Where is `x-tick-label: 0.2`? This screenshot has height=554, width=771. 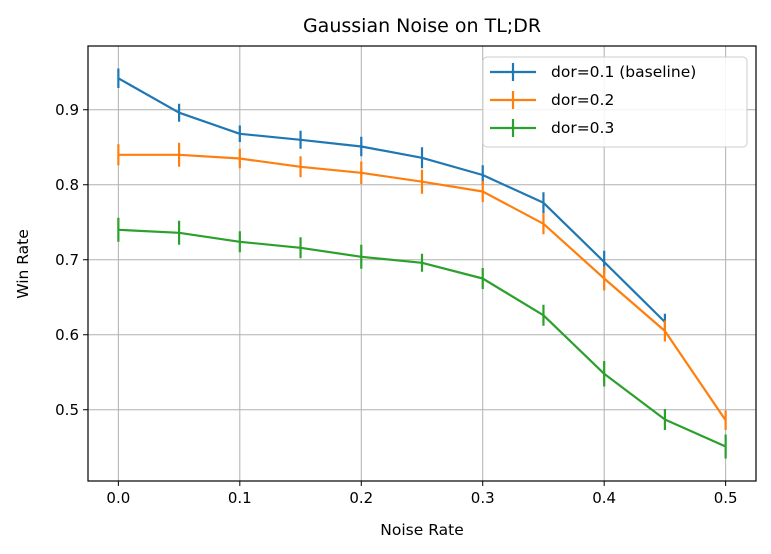 x-tick-label: 0.2 is located at coordinates (361, 498).